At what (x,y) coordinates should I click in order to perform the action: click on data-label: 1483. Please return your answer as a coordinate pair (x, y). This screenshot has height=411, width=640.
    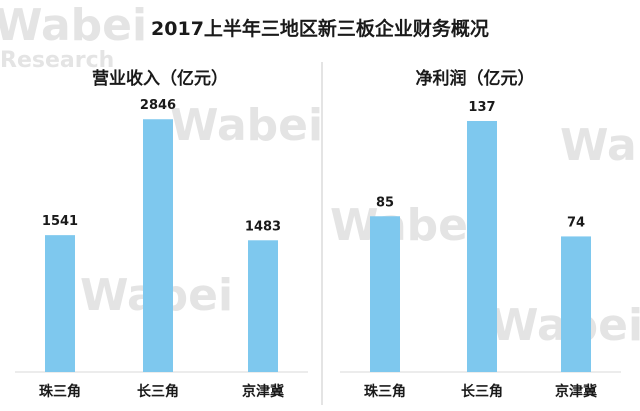
    Looking at the image, I should click on (263, 226).